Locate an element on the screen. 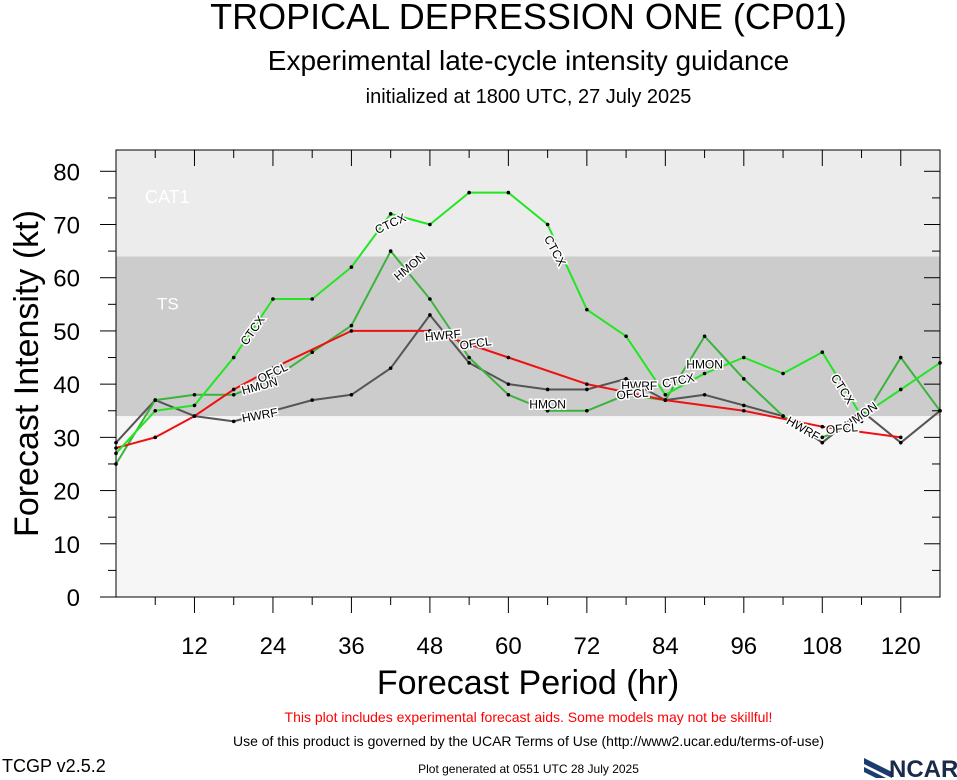  y-tick-label: 20 is located at coordinates (66, 492).